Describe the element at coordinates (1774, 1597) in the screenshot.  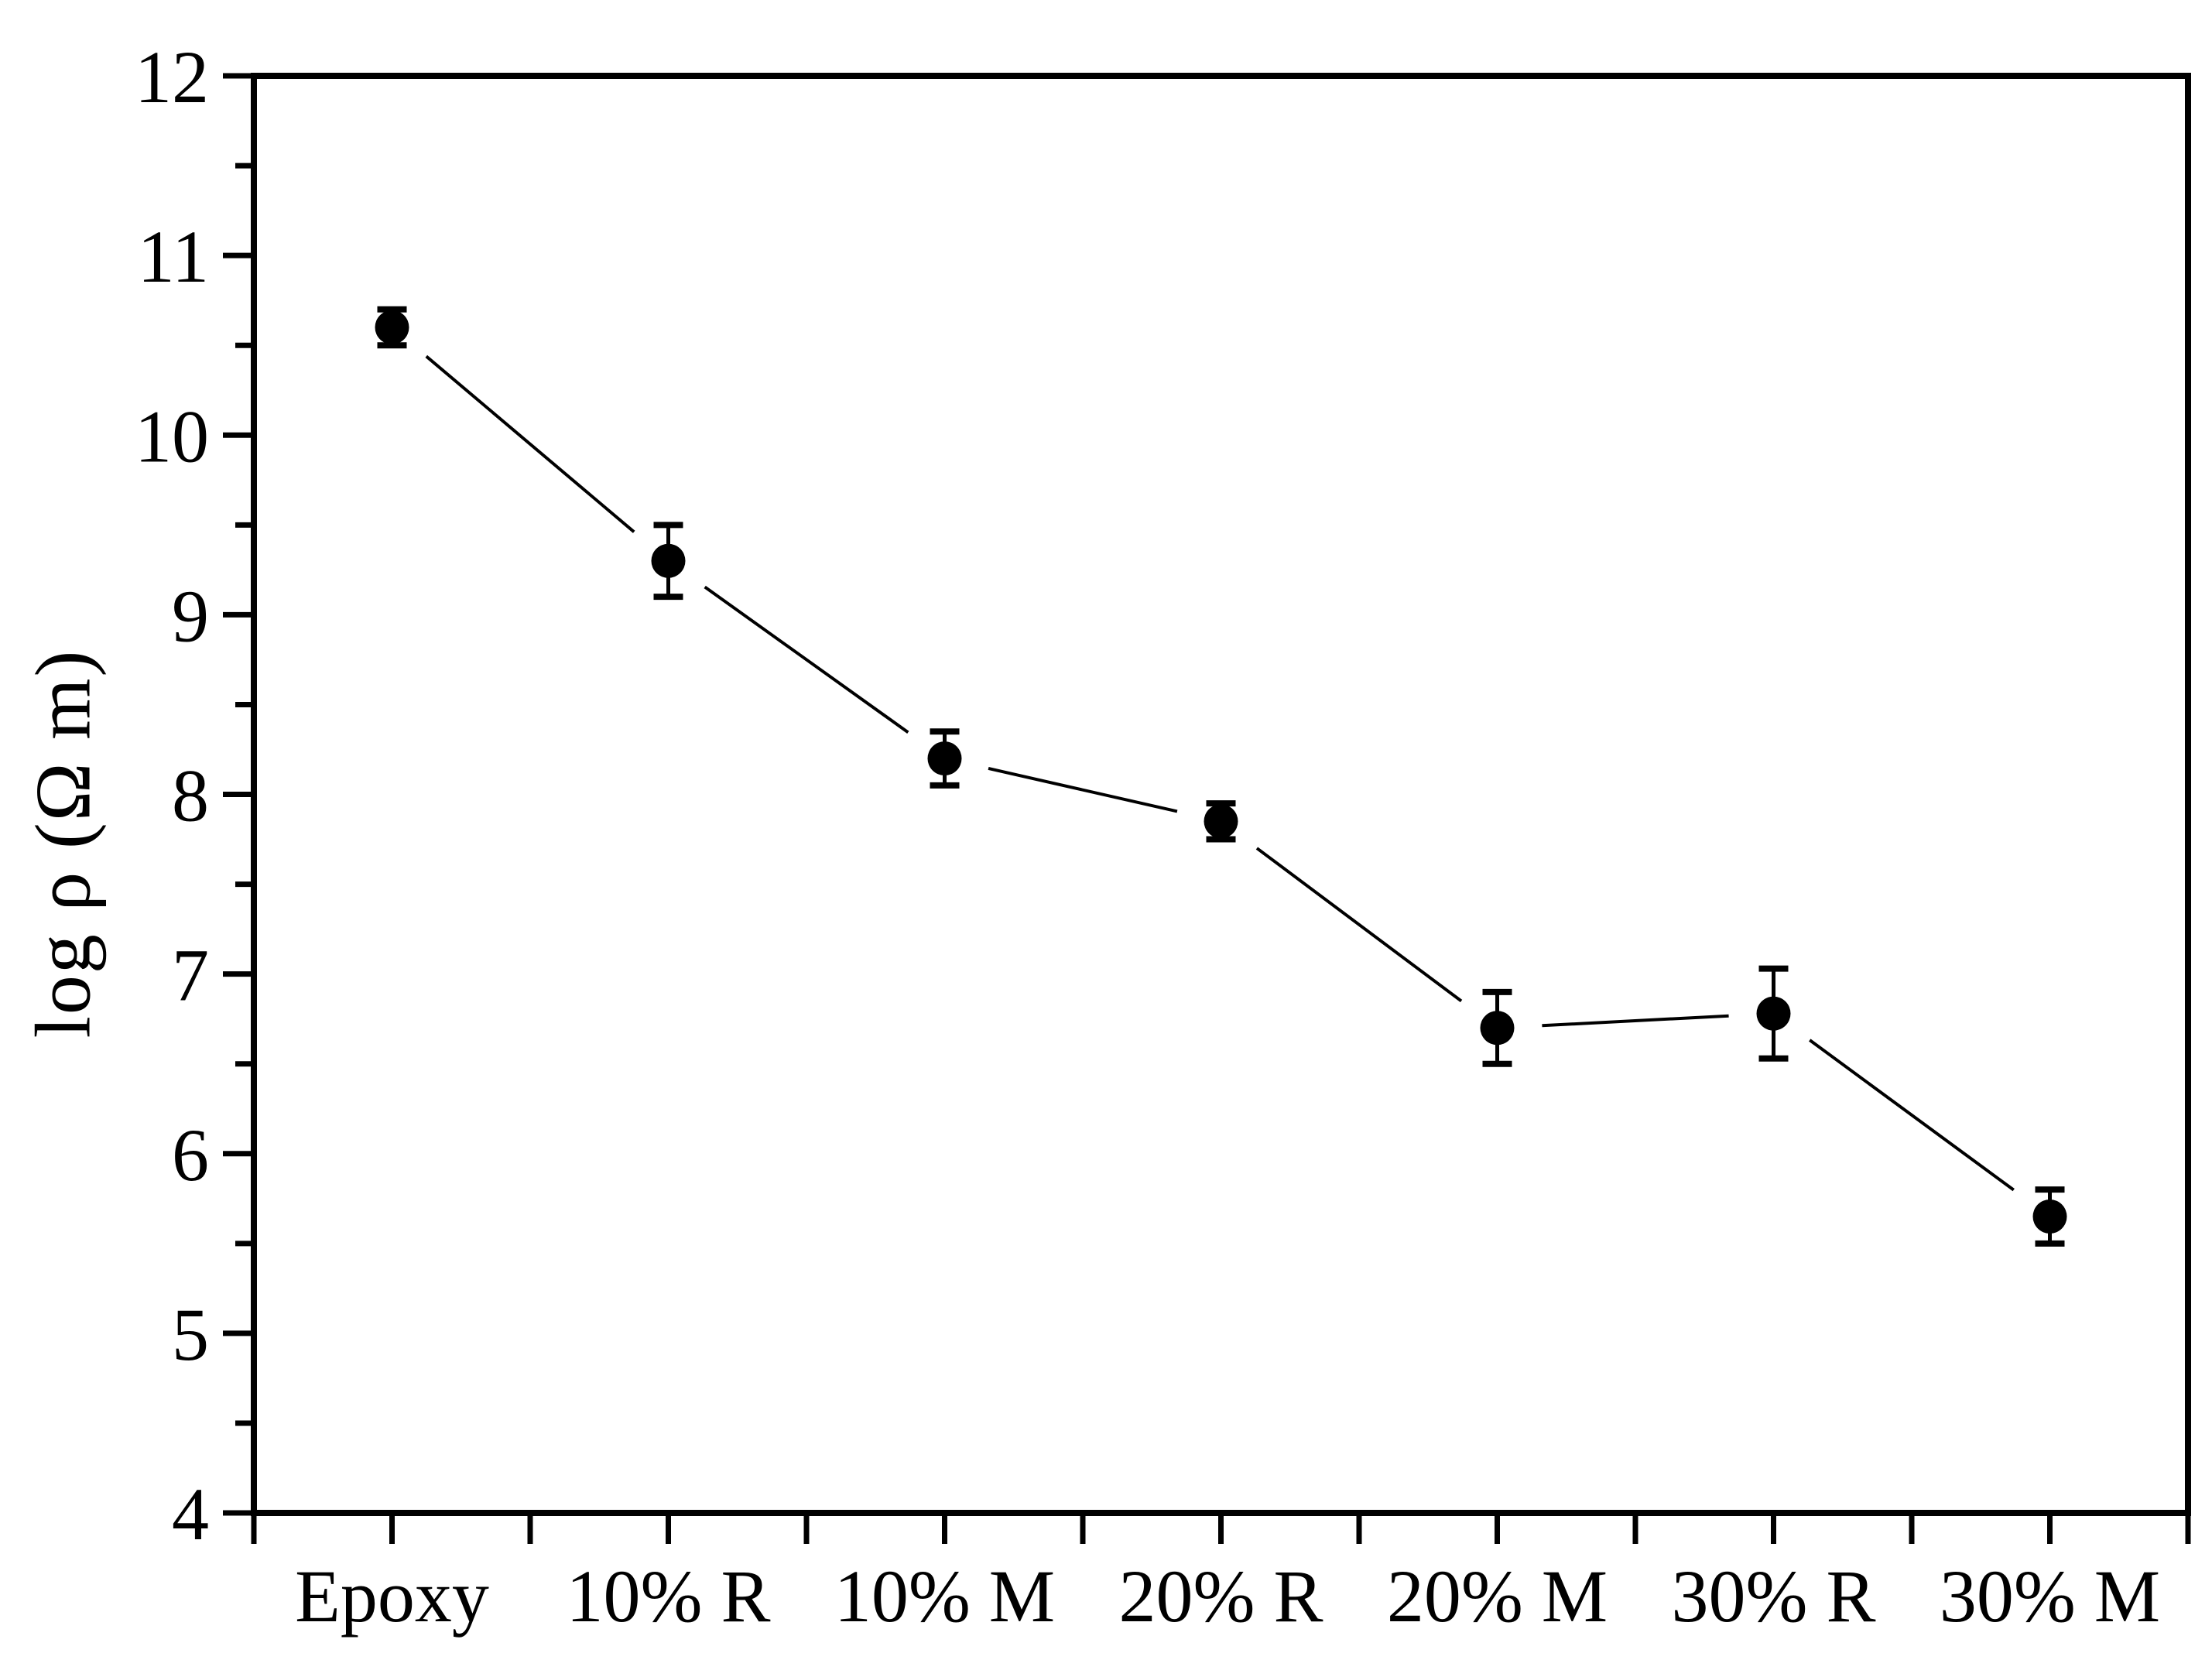
I see `x-tick-label: 30% R` at that location.